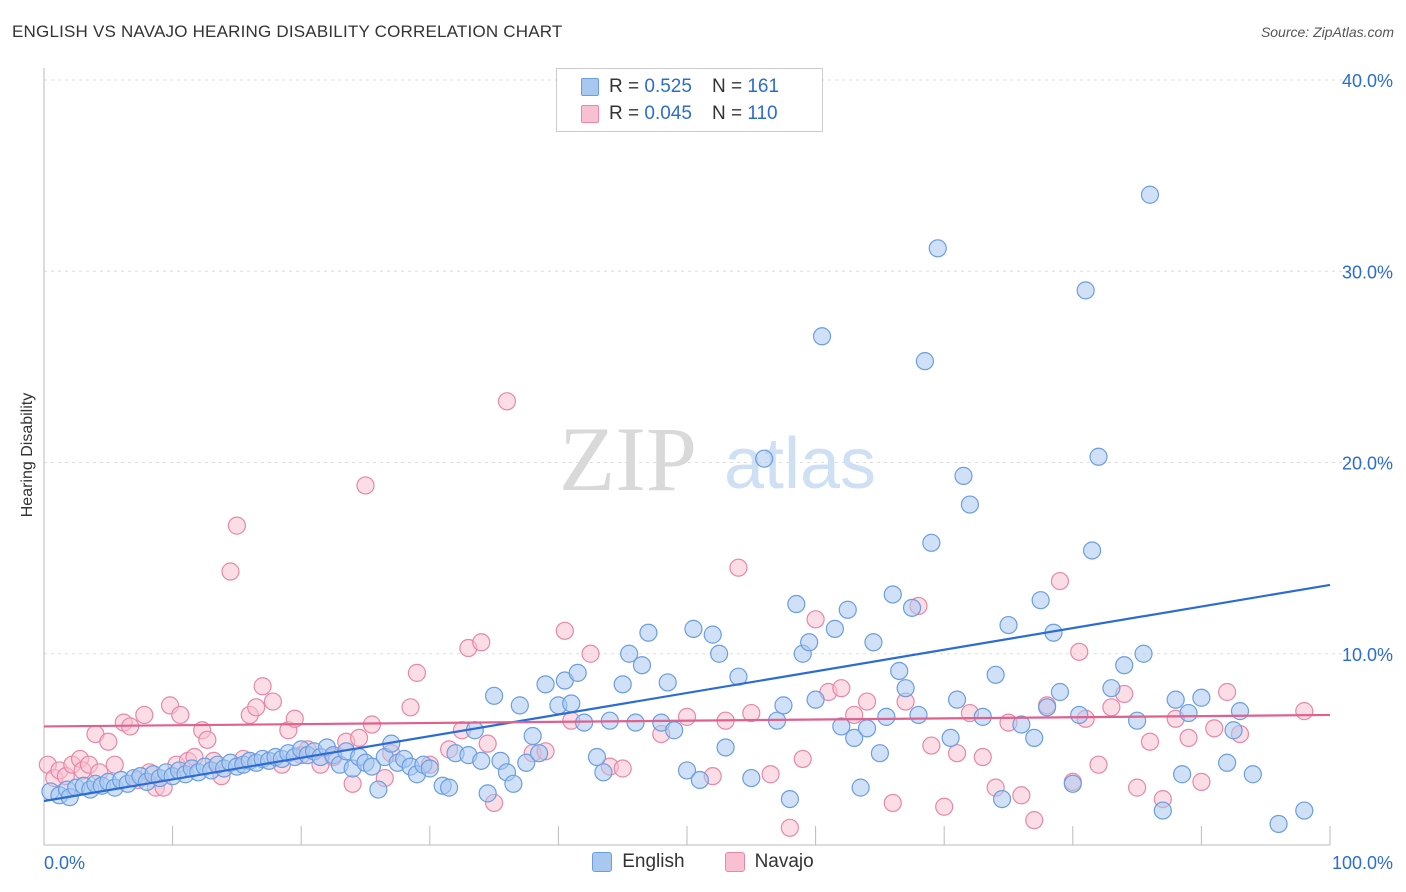 This screenshot has width=1406, height=892. What do you see at coordinates (727, 86) in the screenshot?
I see `n-label: N =` at bounding box center [727, 86].